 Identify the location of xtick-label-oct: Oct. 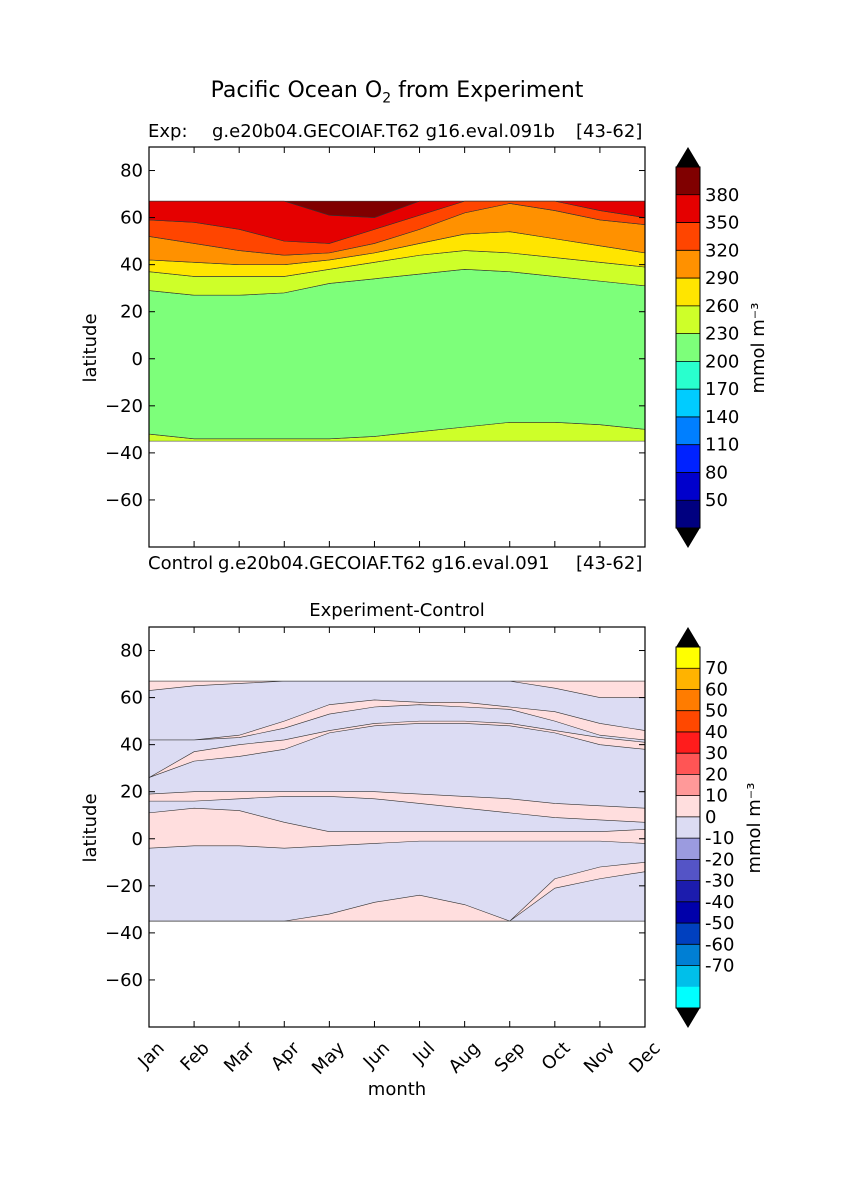
(556, 1056).